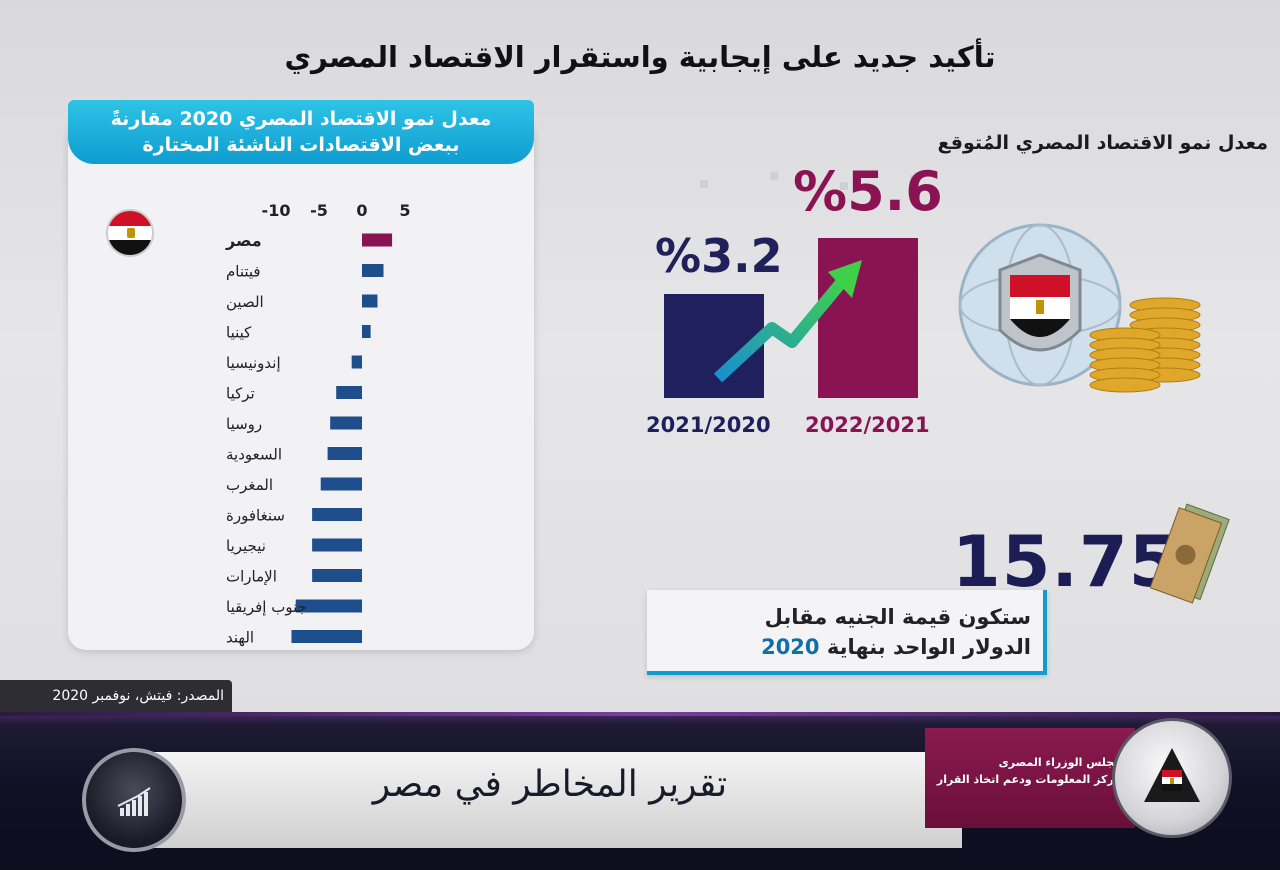 Image resolution: width=1280 pixels, height=870 pixels. What do you see at coordinates (301, 145) in the screenshot?
I see `panel-header-line2: ببعض الاقتصادات الناشئة المختارة` at bounding box center [301, 145].